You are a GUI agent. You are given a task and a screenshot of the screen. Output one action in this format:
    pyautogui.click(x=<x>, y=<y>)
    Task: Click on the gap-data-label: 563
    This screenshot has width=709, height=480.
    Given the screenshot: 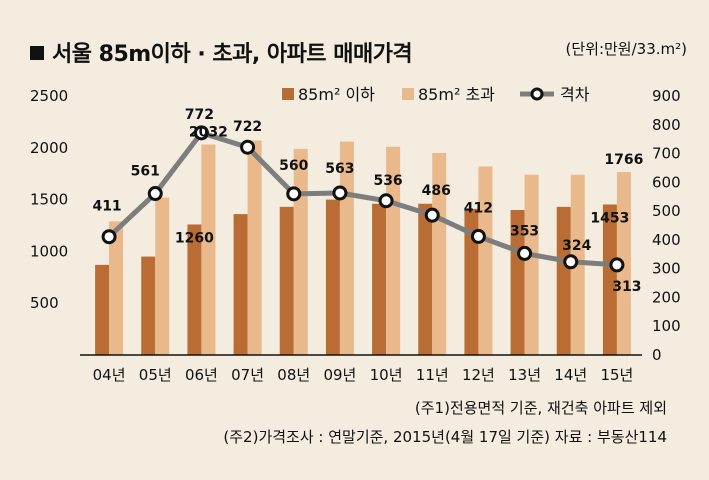 What is the action you would take?
    pyautogui.click(x=339, y=169)
    